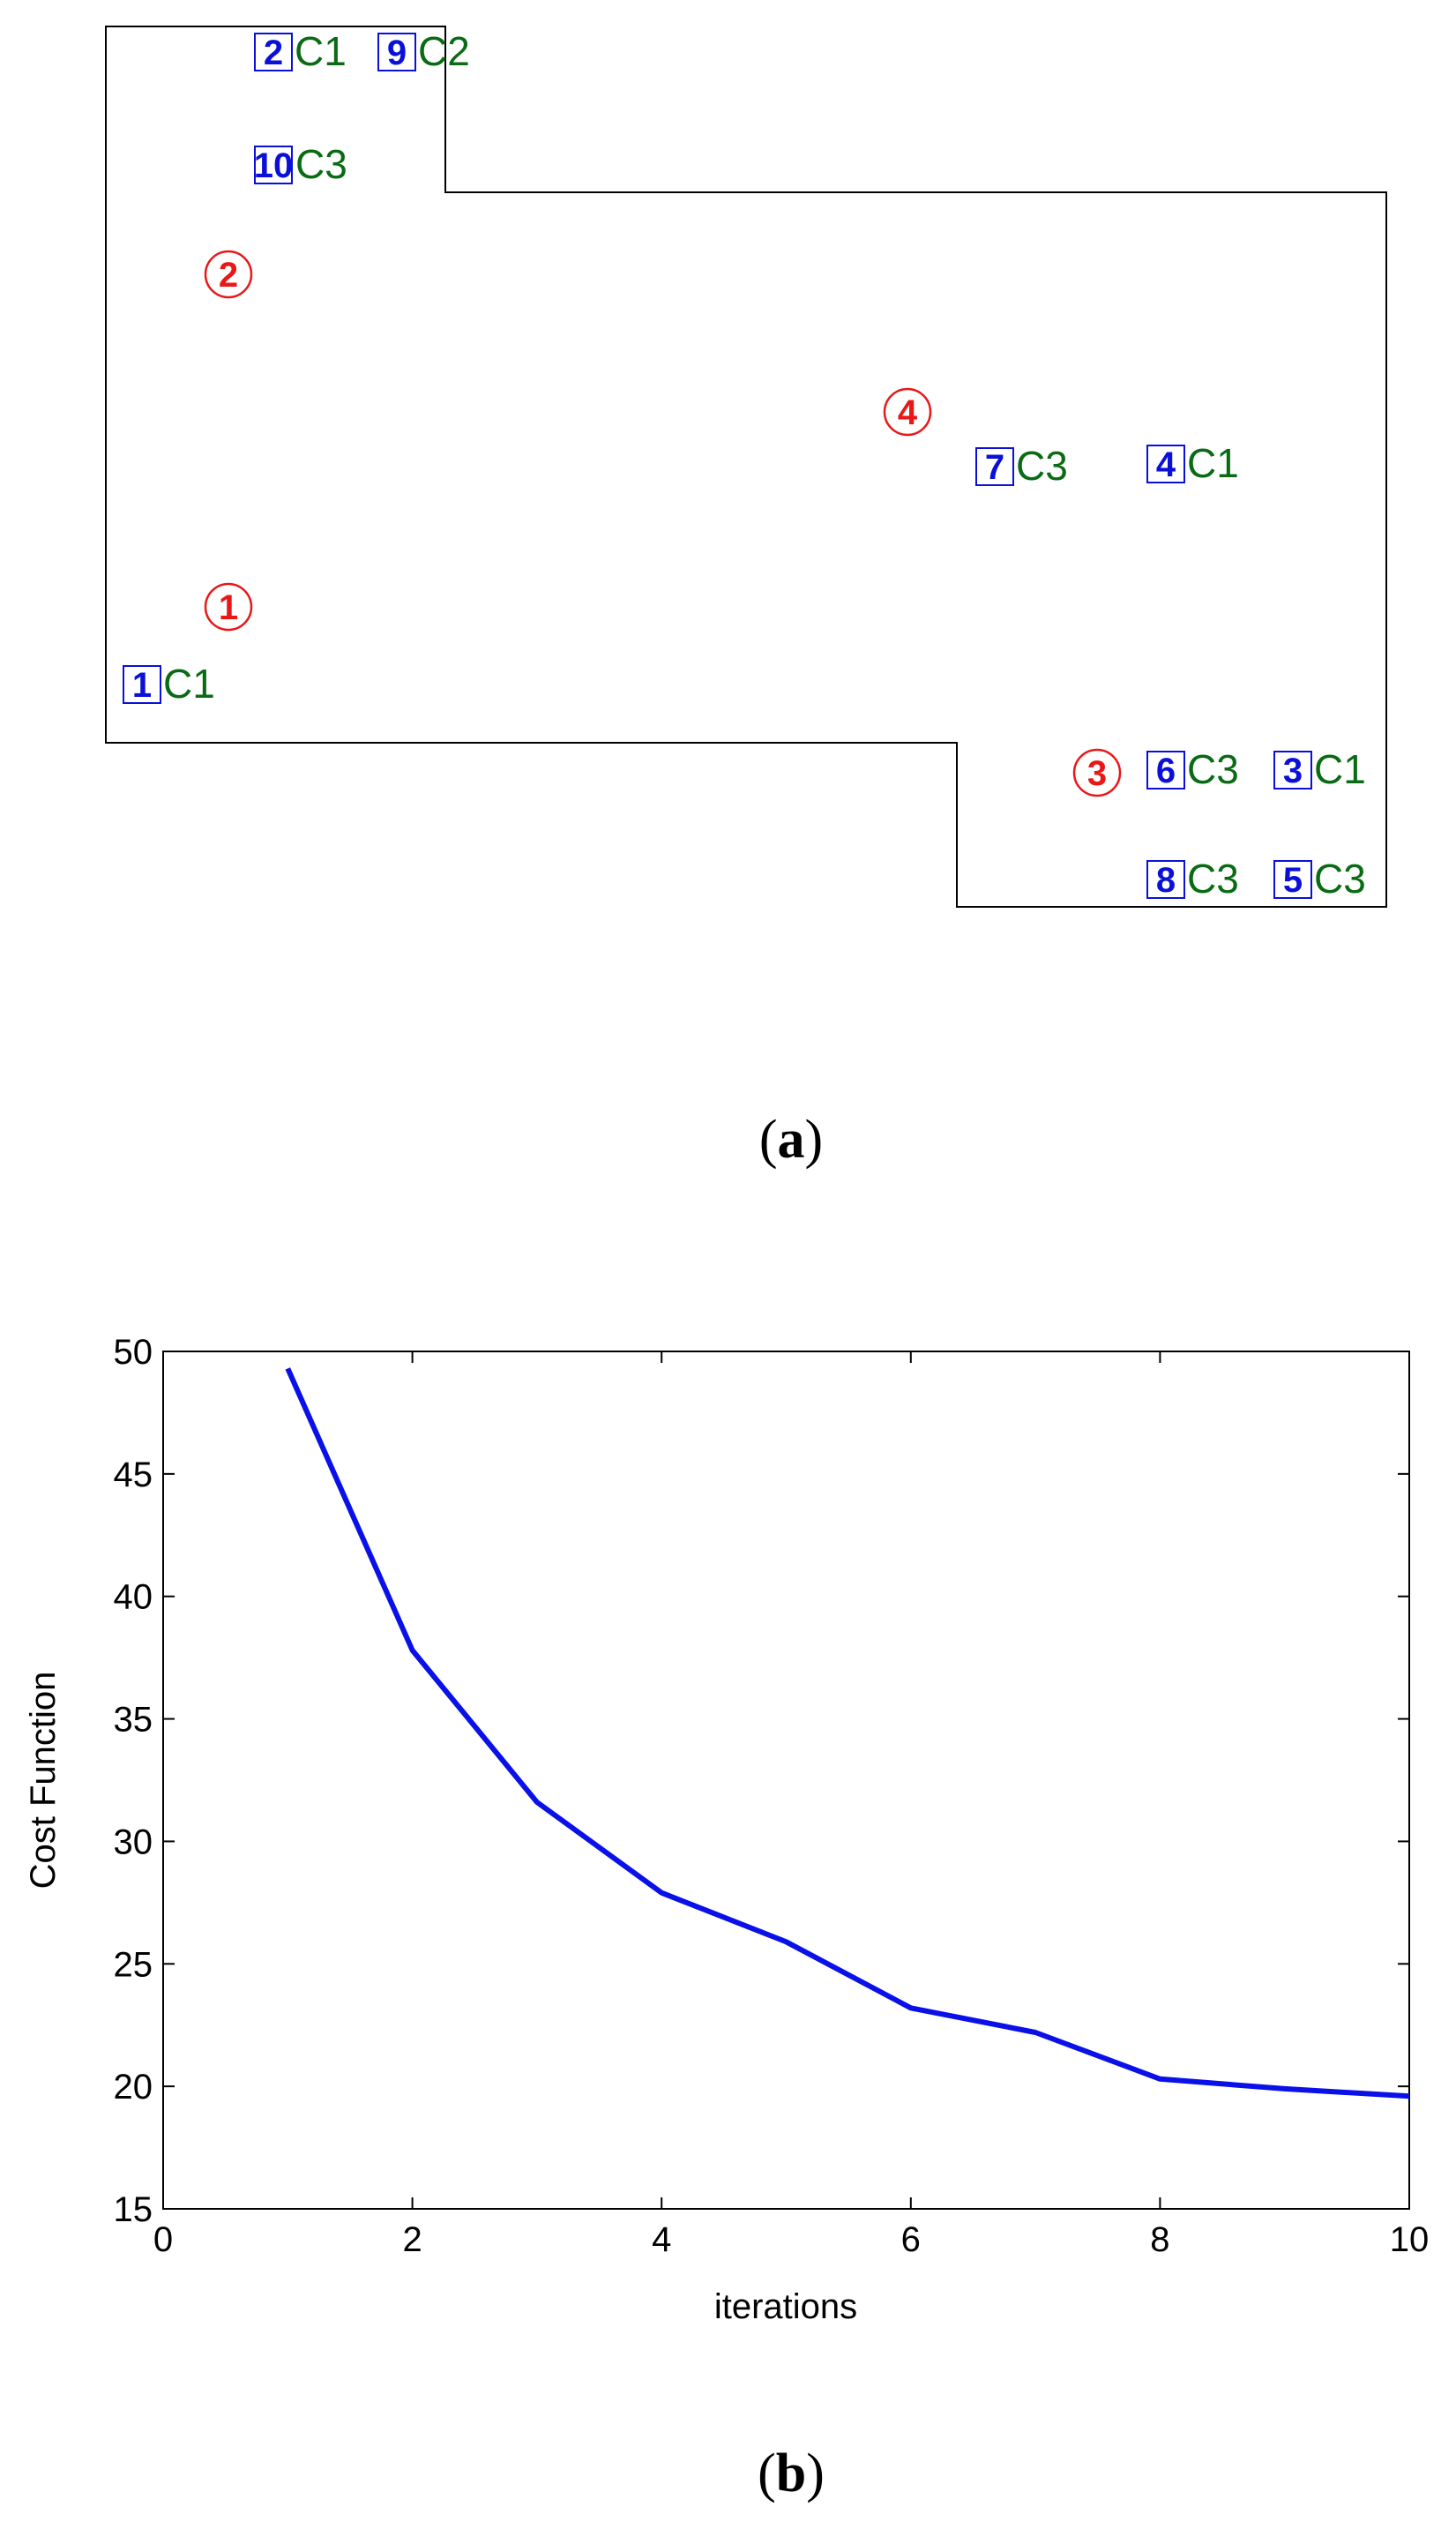 The height and width of the screenshot is (2522, 1456). Describe the element at coordinates (133, 1720) in the screenshot. I see `y-tick-label: 35` at that location.